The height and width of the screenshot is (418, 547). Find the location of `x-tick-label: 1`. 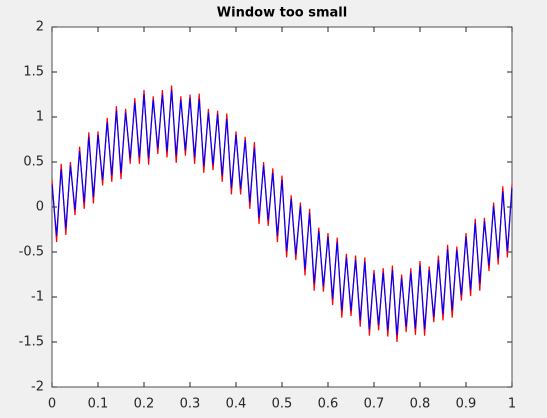

x-tick-label: 1 is located at coordinates (512, 404).